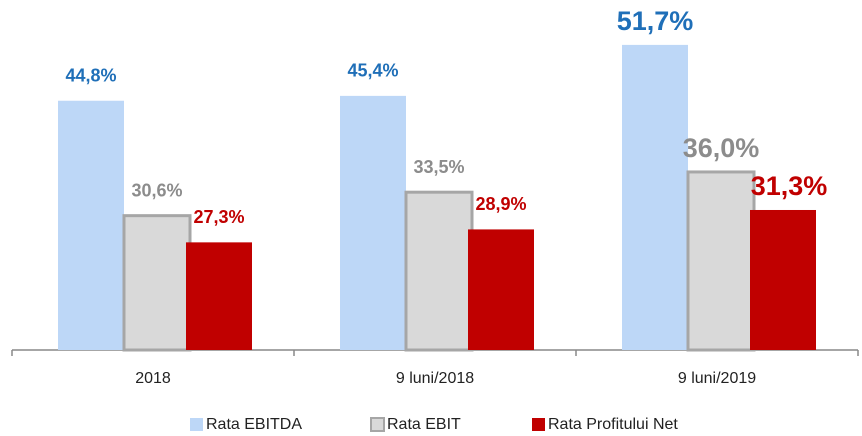 The width and height of the screenshot is (862, 436). I want to click on legend-label: Rata EBITDA, so click(254, 424).